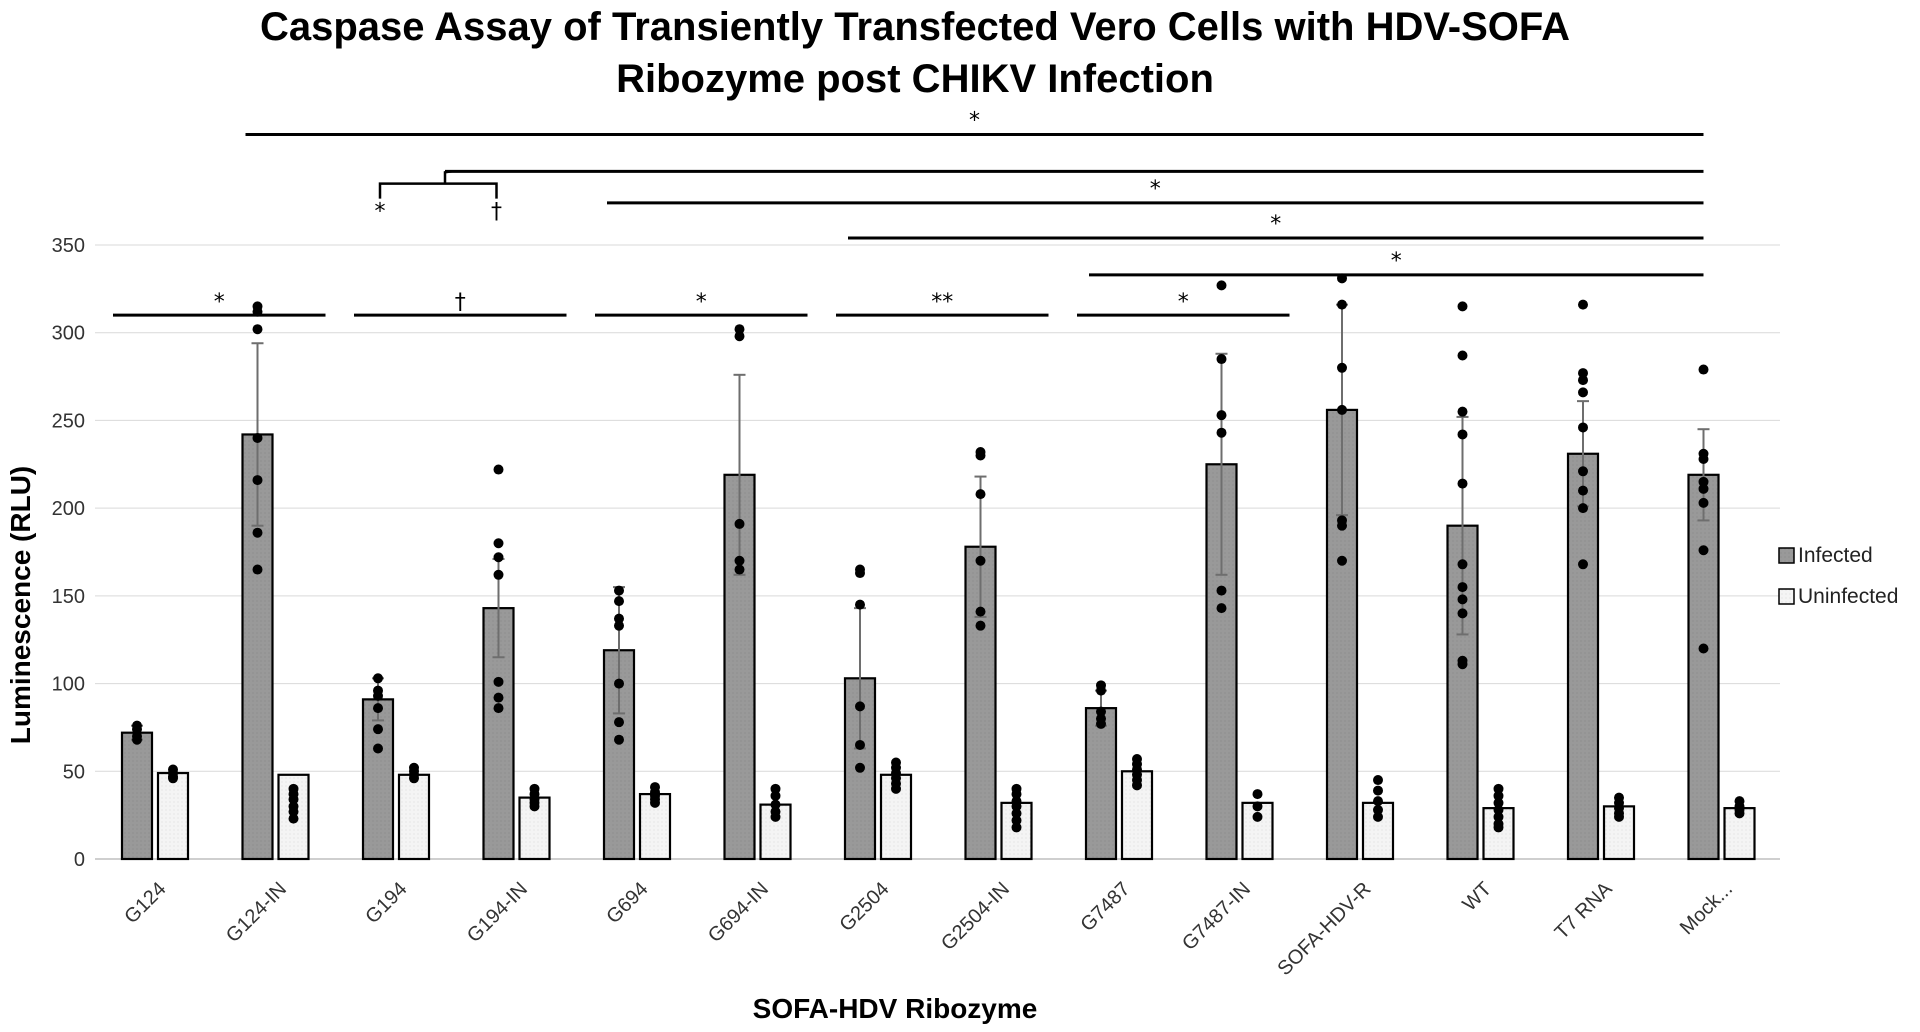 The image size is (1920, 1032). What do you see at coordinates (448, 177) in the screenshot?
I see `bracket-connector` at bounding box center [448, 177].